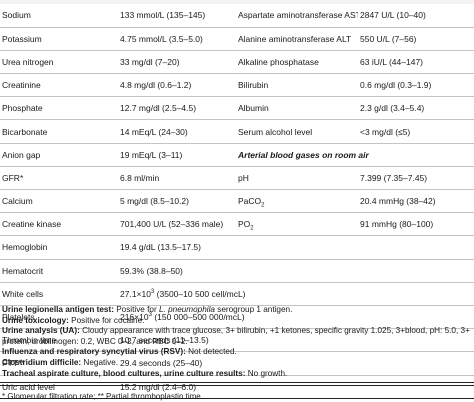 The width and height of the screenshot is (474, 402). Describe the element at coordinates (177, 131) in the screenshot. I see `test-value: 14 mEq/L (24–30)` at that location.